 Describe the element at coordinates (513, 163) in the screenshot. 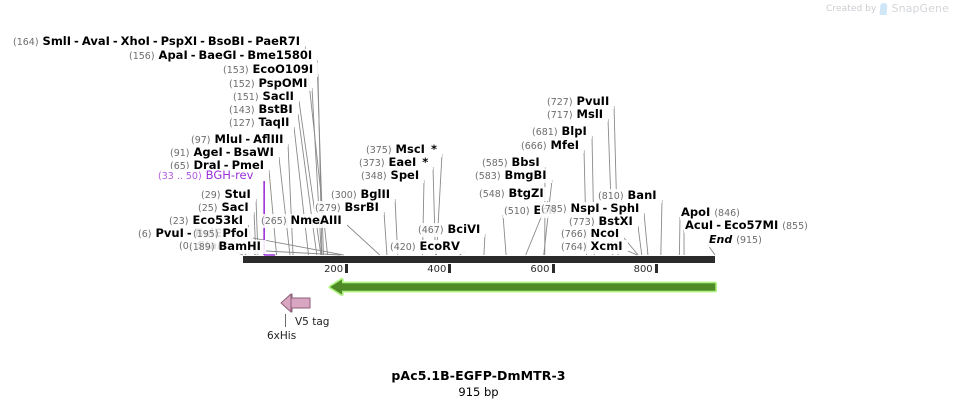

I see `site-label-row: (585) BbsI` at that location.